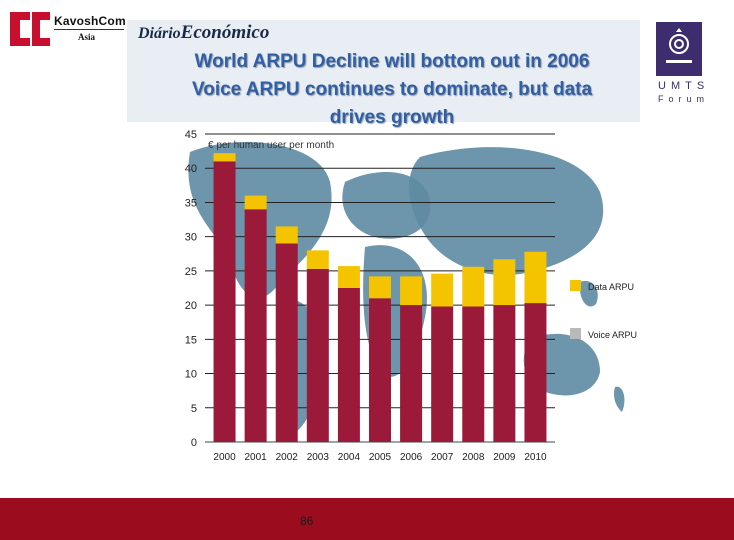  I want to click on bar-voice-2007, so click(442, 374).